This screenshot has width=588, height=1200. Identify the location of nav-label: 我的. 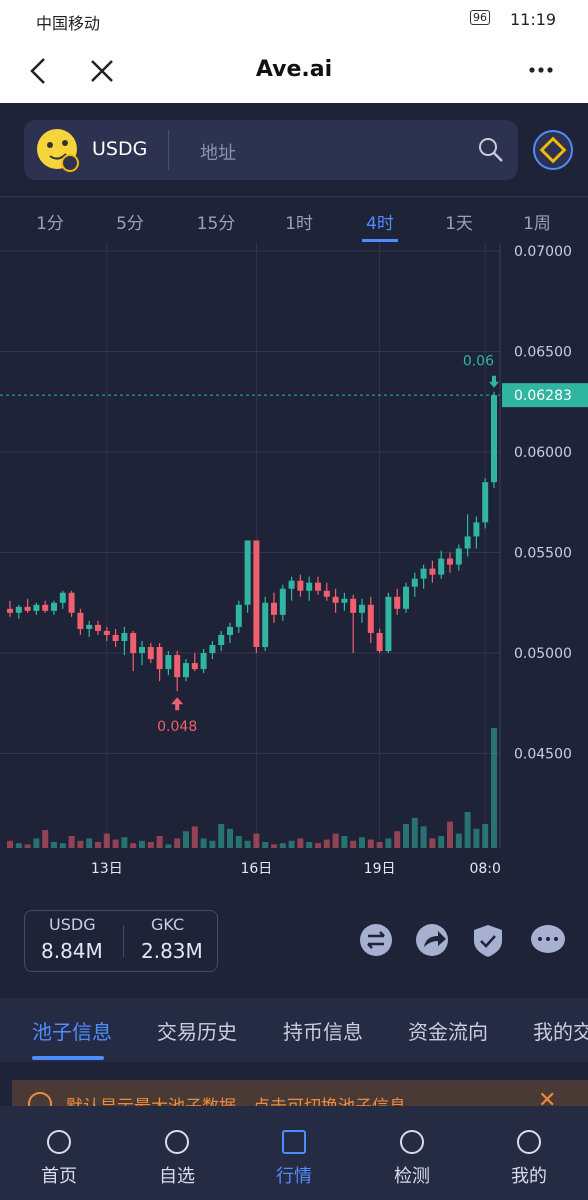
(529, 1176).